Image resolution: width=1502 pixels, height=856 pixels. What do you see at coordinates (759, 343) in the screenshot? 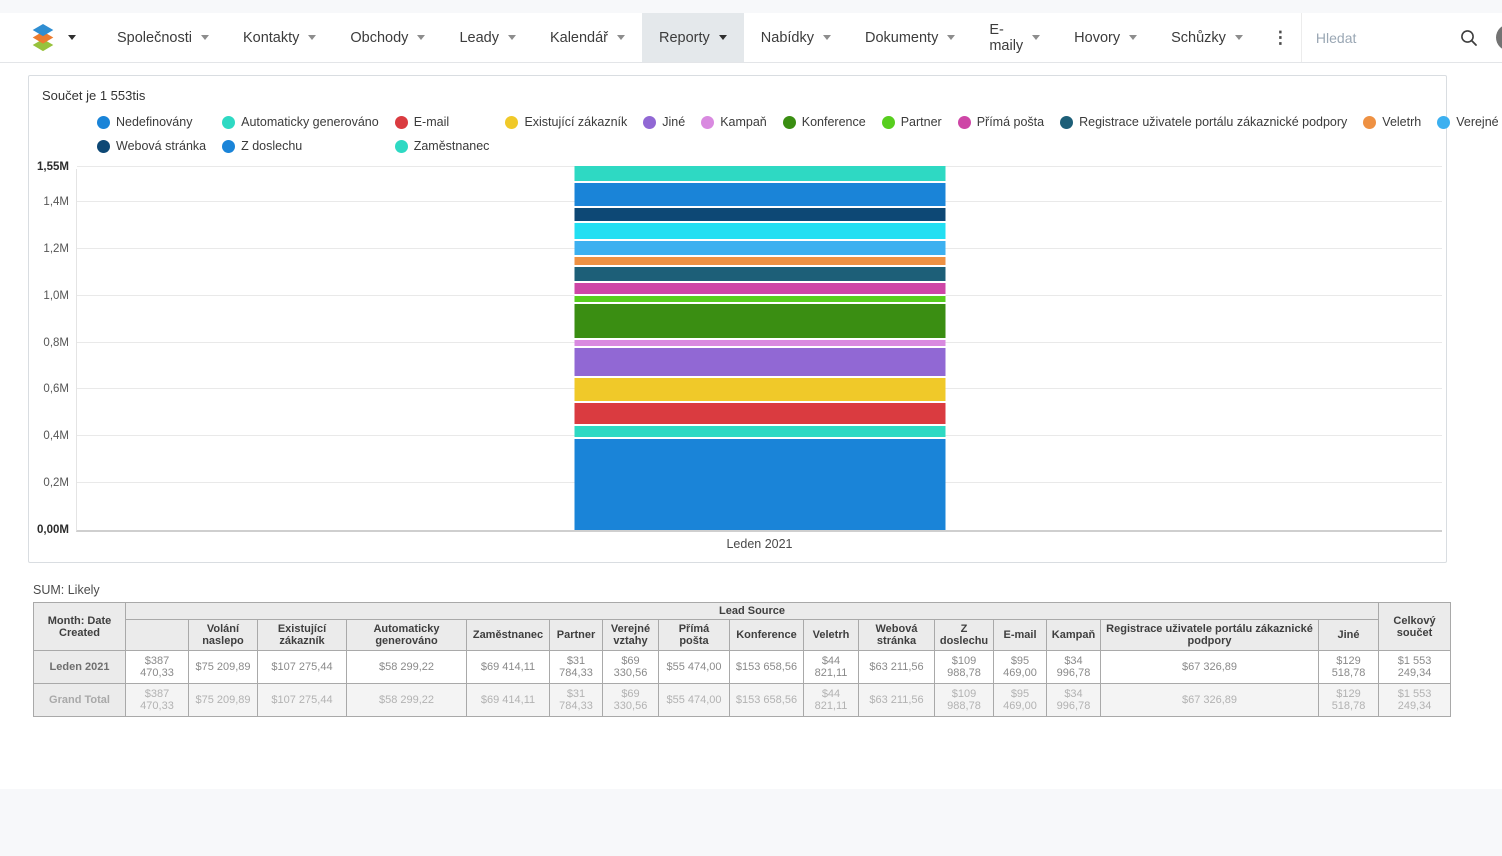
I see `bar-segment-kampaň` at bounding box center [759, 343].